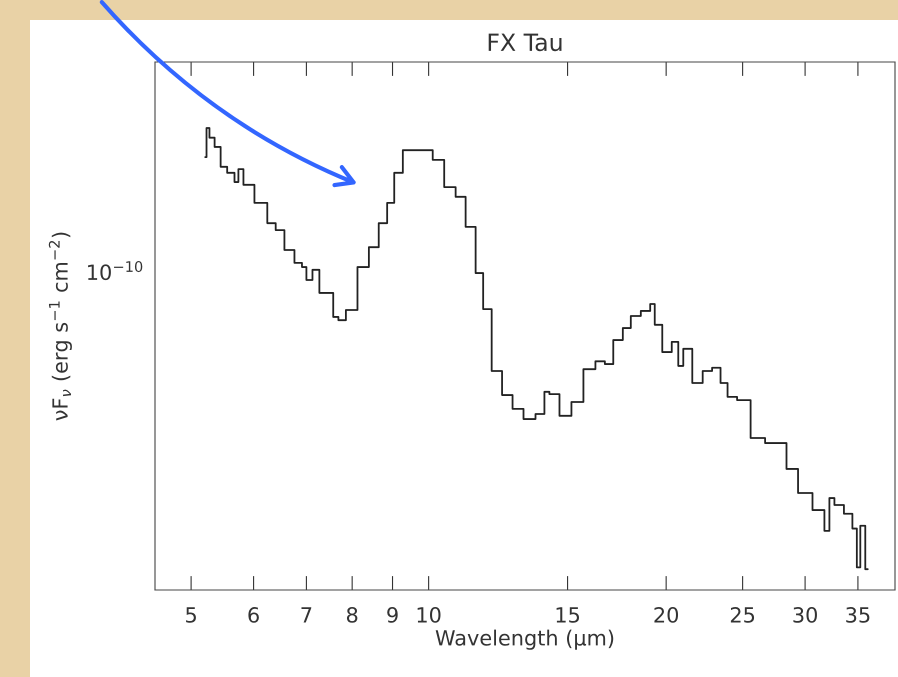  Describe the element at coordinates (253, 615) in the screenshot. I see `x-tick-label: 6` at that location.